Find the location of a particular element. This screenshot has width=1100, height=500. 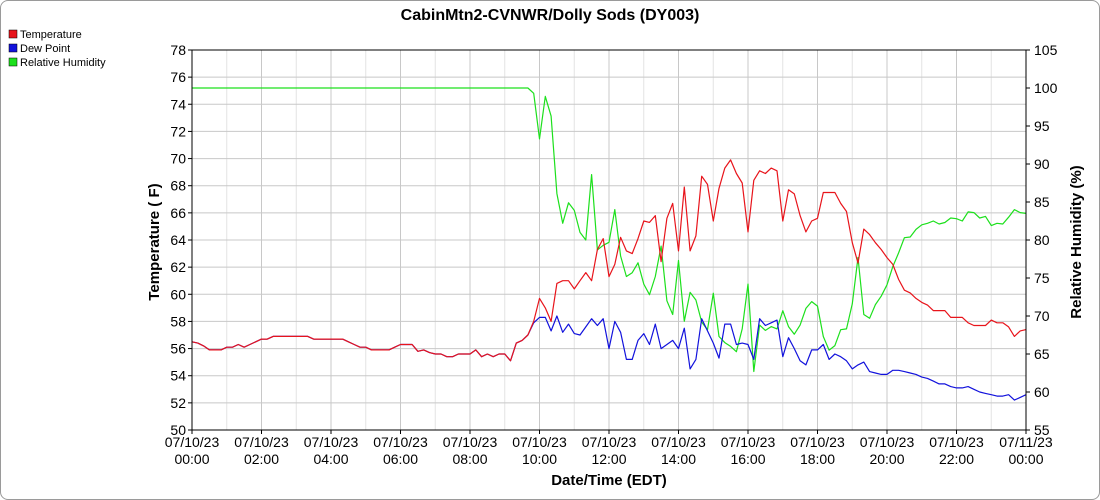

y-left-tick-label: 70 is located at coordinates (178, 159).